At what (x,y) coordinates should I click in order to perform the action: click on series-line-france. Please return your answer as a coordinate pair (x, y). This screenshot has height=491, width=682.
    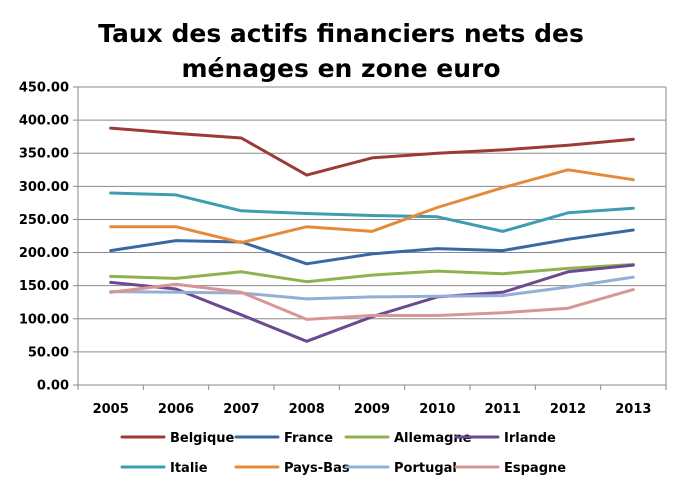
    Looking at the image, I should click on (372, 247).